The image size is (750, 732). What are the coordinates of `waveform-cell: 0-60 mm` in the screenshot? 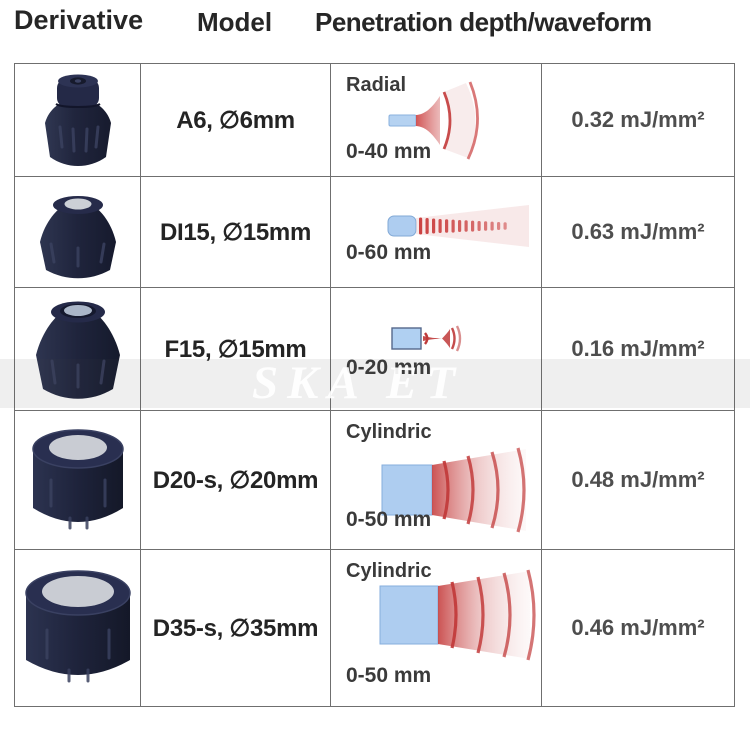 It's located at (436, 232).